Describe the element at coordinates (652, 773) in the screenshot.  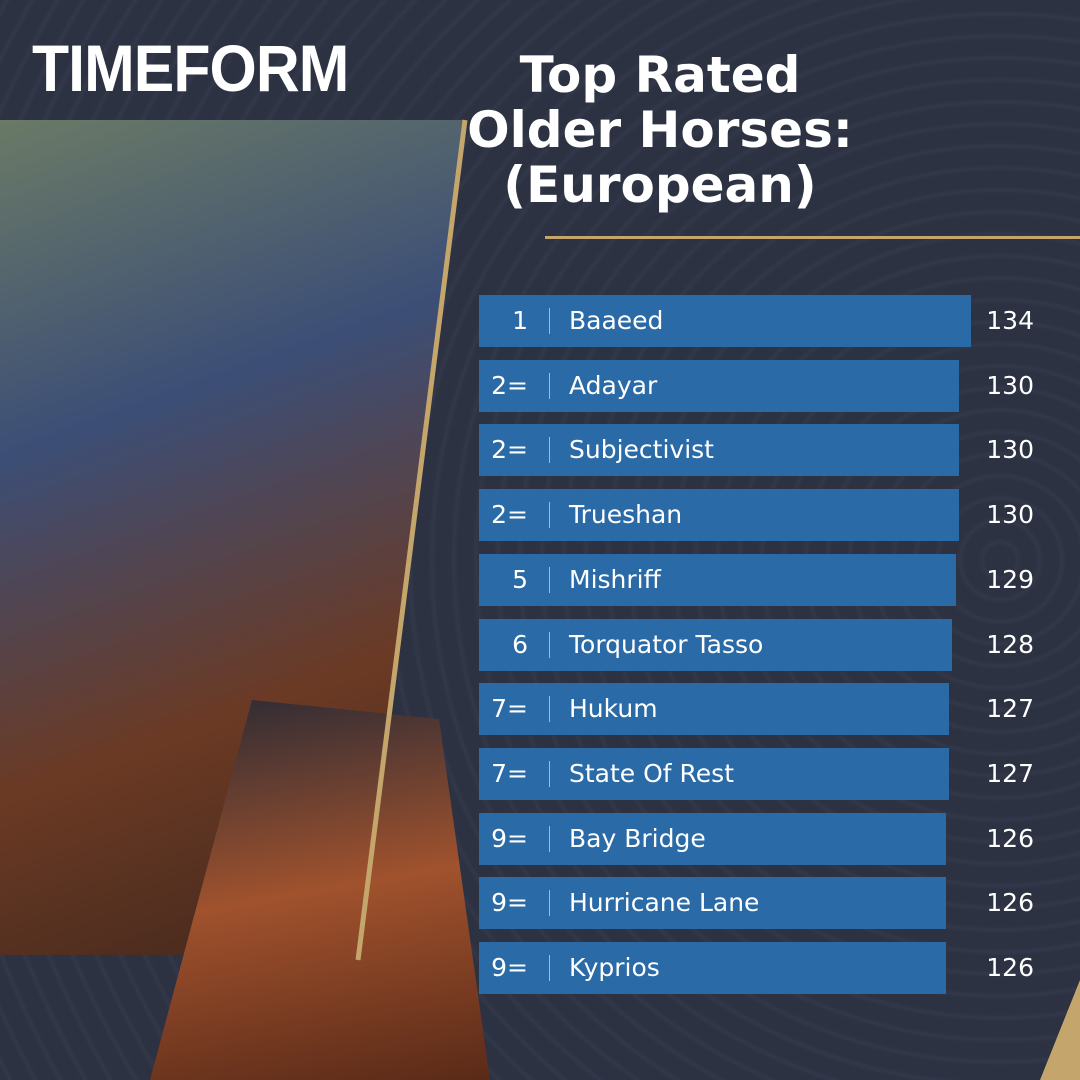
I see `category-label: State Of Rest` at that location.